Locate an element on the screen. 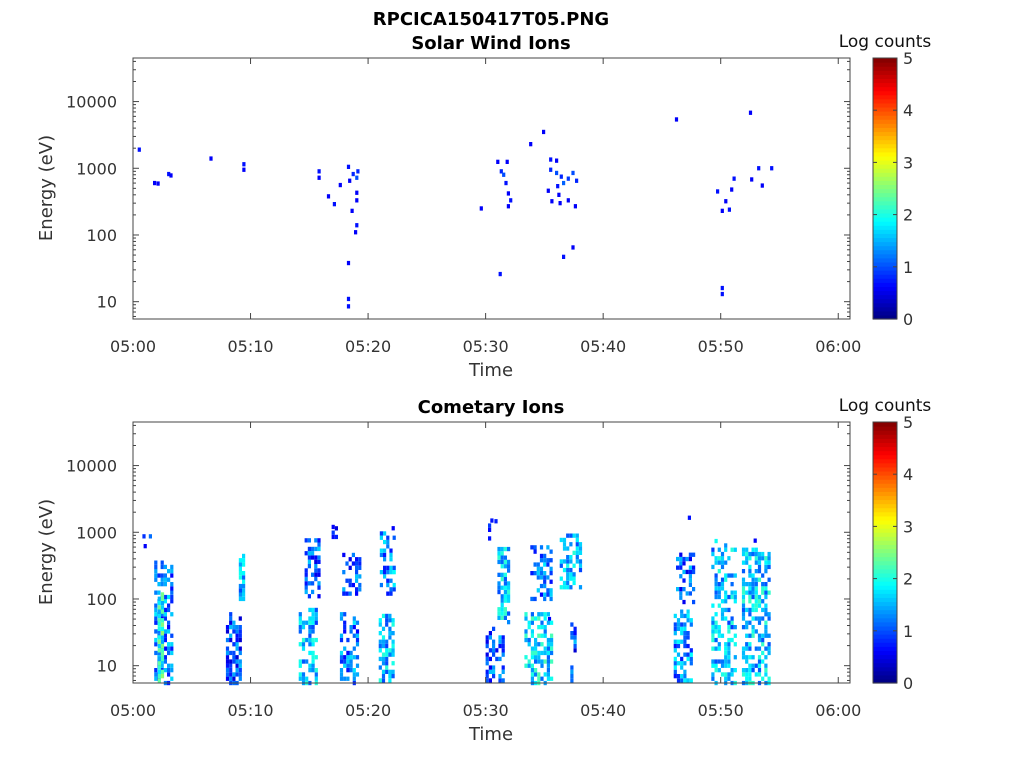 The image size is (1024, 768). x-tick-label: 06:00 is located at coordinates (838, 346).